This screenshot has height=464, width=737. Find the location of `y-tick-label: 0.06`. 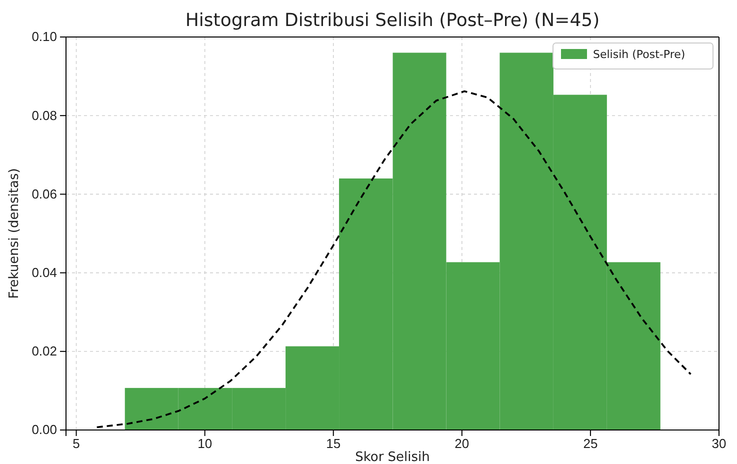

y-tick-label: 0.06 is located at coordinates (44, 194).